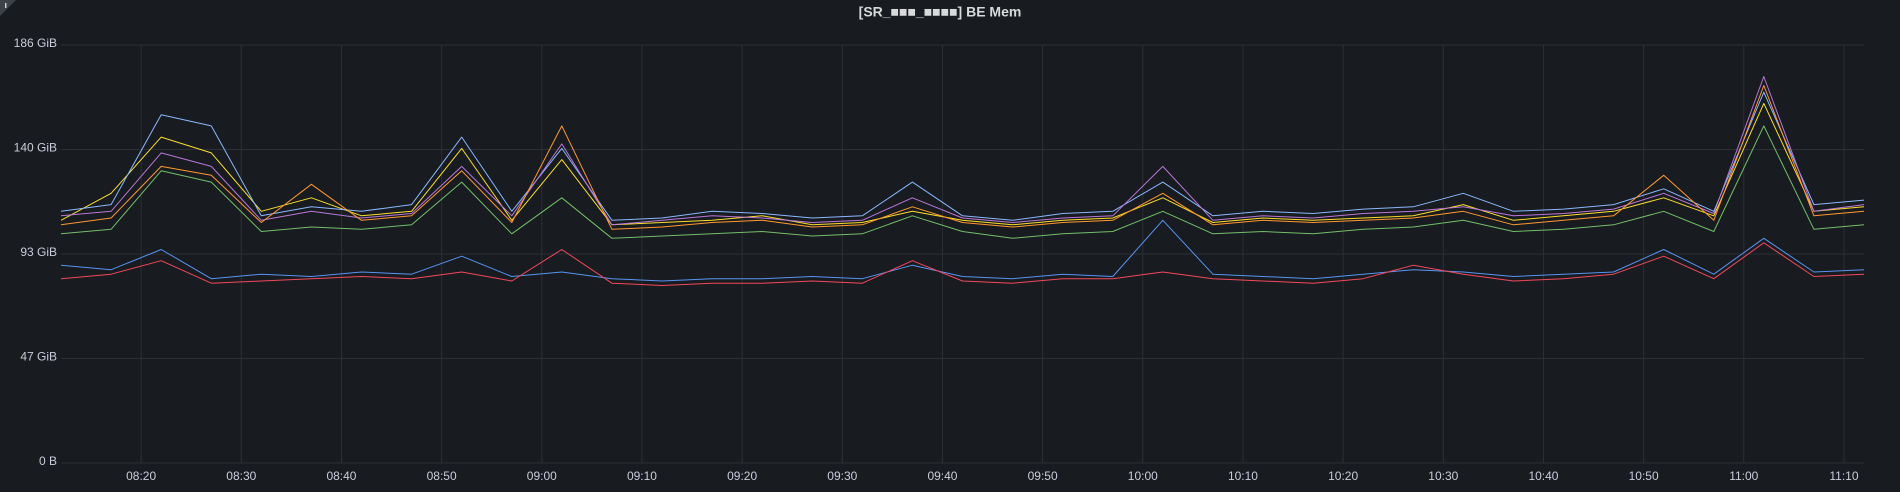 This screenshot has width=1900, height=492. What do you see at coordinates (241, 476) in the screenshot?
I see `x-tick-label: 08:30` at bounding box center [241, 476].